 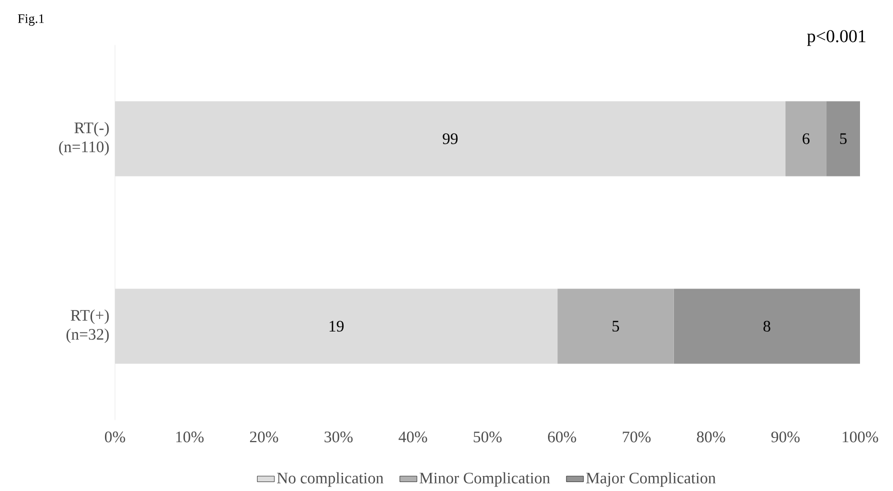 What do you see at coordinates (636, 437) in the screenshot?
I see `x-tick-label: 70%` at bounding box center [636, 437].